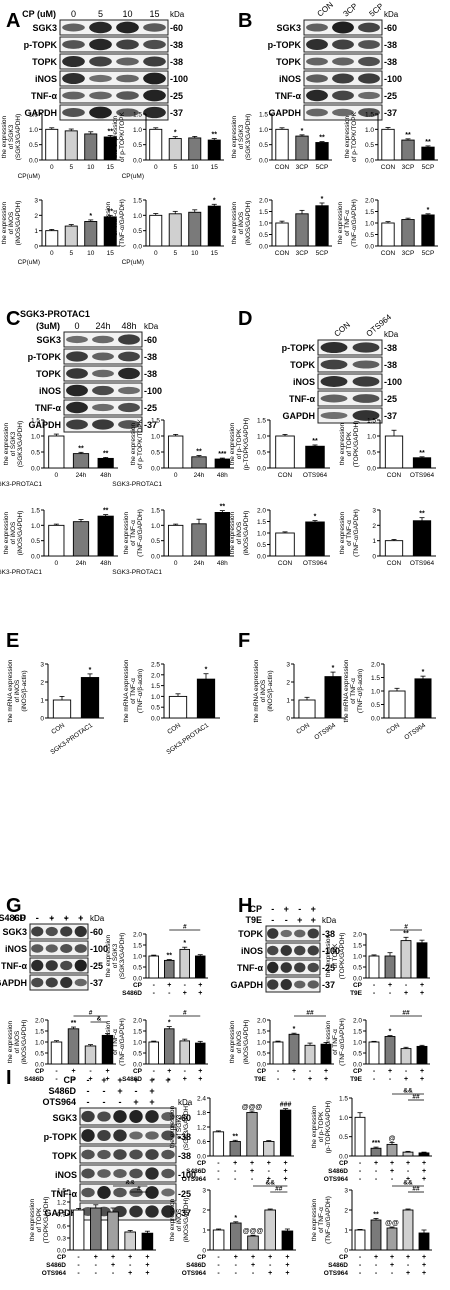  Describe the element at coordinates (76, 326) in the screenshot. I see `blot-lane-header: 0` at that location.